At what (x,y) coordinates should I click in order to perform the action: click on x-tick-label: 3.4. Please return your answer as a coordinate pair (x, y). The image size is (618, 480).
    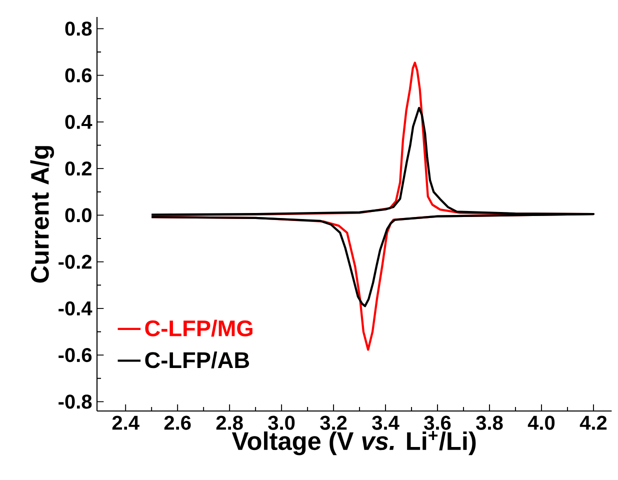
    Looking at the image, I should click on (386, 423).